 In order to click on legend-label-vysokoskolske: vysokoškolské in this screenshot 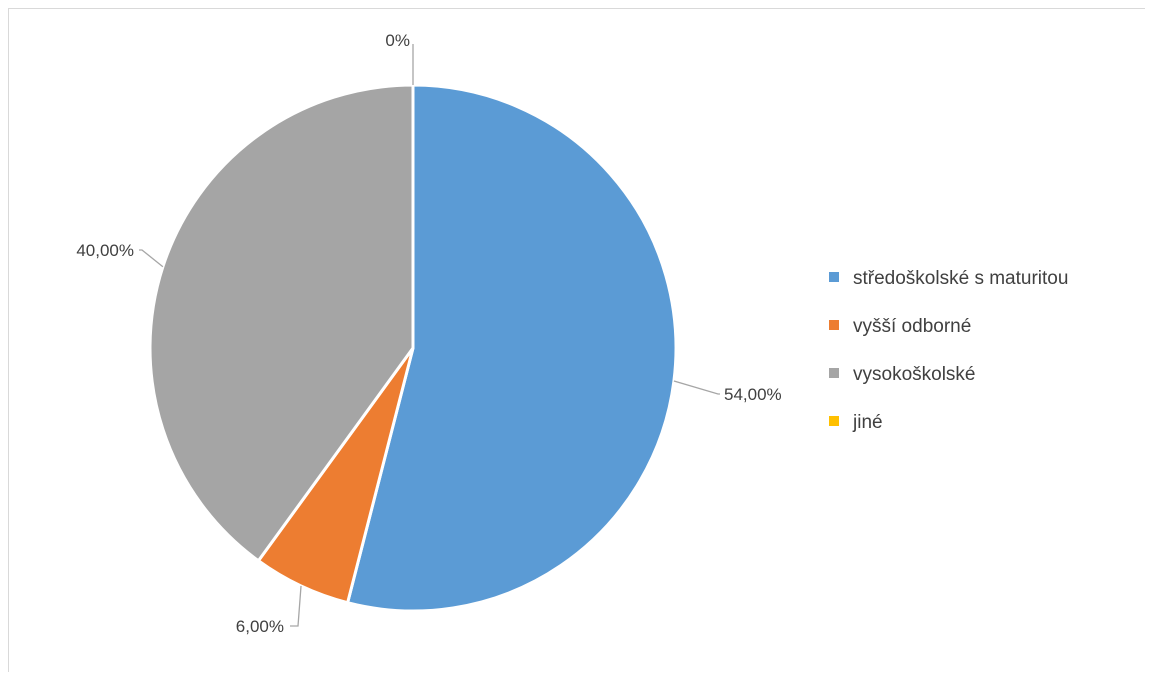, I will do `click(914, 374)`.